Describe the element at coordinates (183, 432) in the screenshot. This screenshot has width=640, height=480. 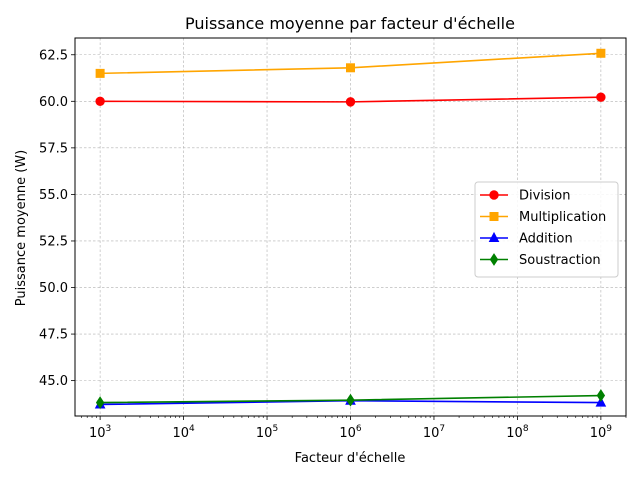
I see `x-tick-label: 10⁴` at that location.